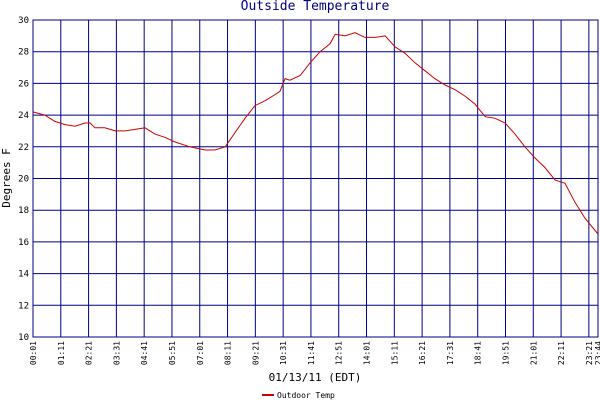 The image size is (600, 400). Describe the element at coordinates (23, 116) in the screenshot. I see `y-tick-label: 24` at that location.